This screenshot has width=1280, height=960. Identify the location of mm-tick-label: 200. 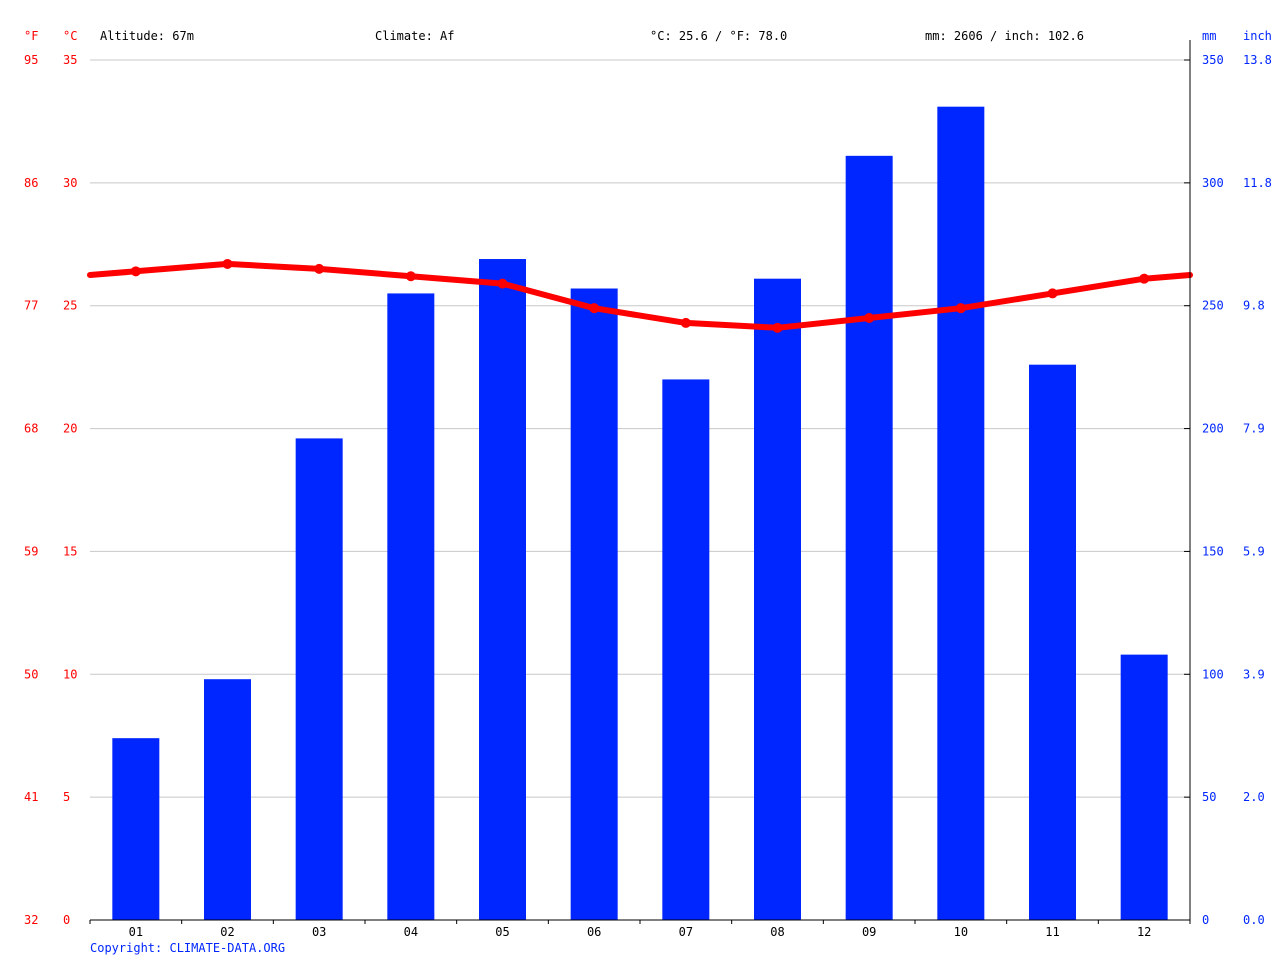
(1213, 429).